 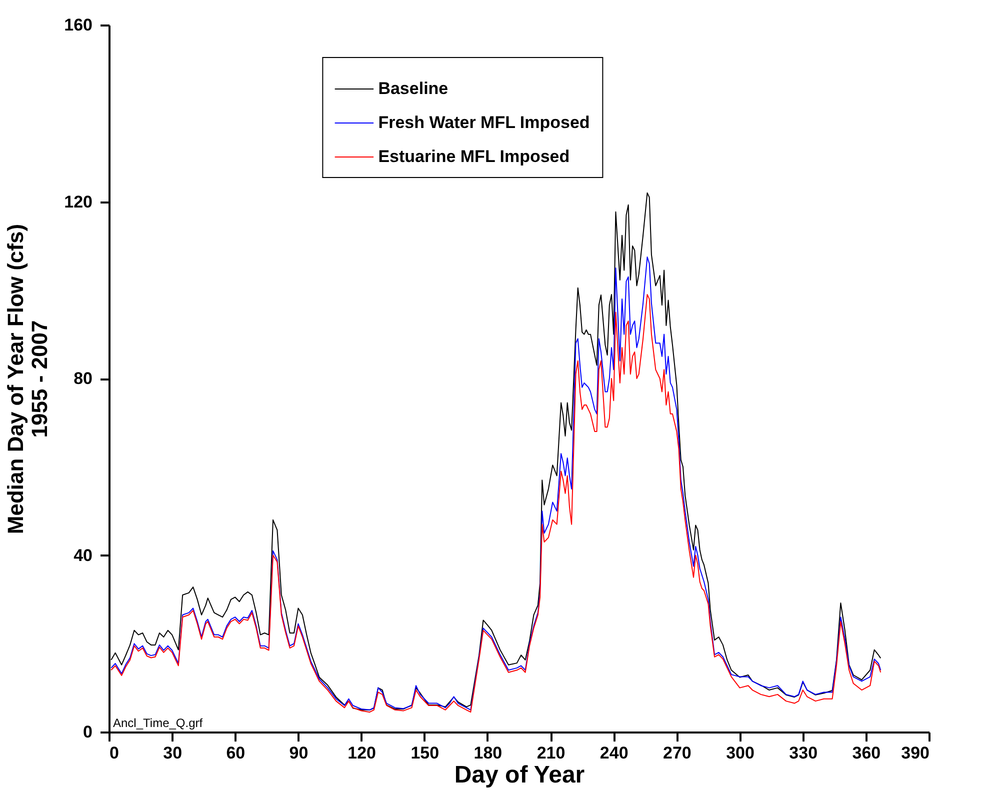 What do you see at coordinates (298, 753) in the screenshot?
I see `x-tick-label: 90` at bounding box center [298, 753].